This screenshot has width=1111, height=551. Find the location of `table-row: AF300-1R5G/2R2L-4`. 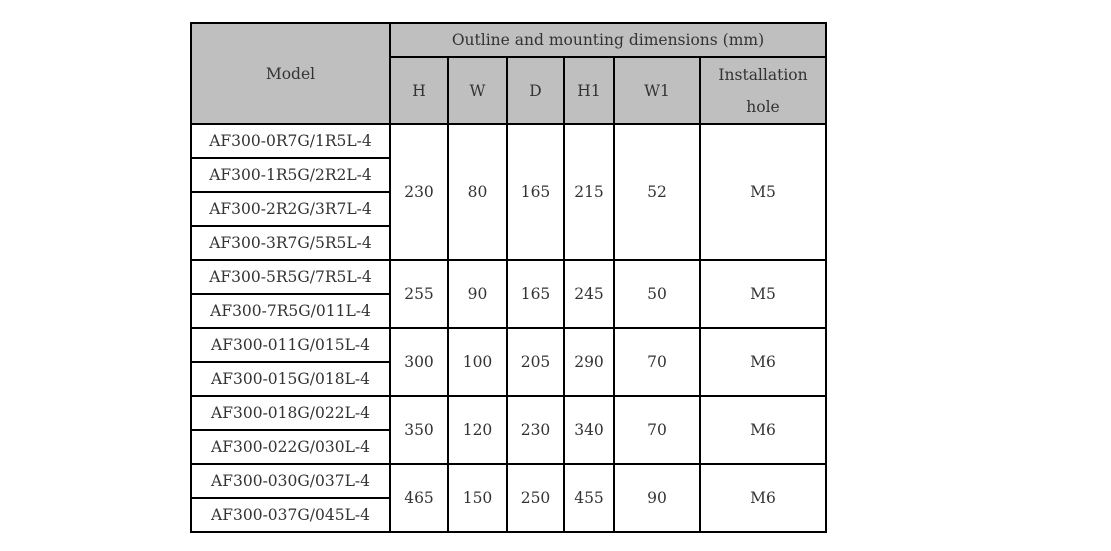

table-row: AF300-1R5G/2R2L-4 is located at coordinates (508, 175).